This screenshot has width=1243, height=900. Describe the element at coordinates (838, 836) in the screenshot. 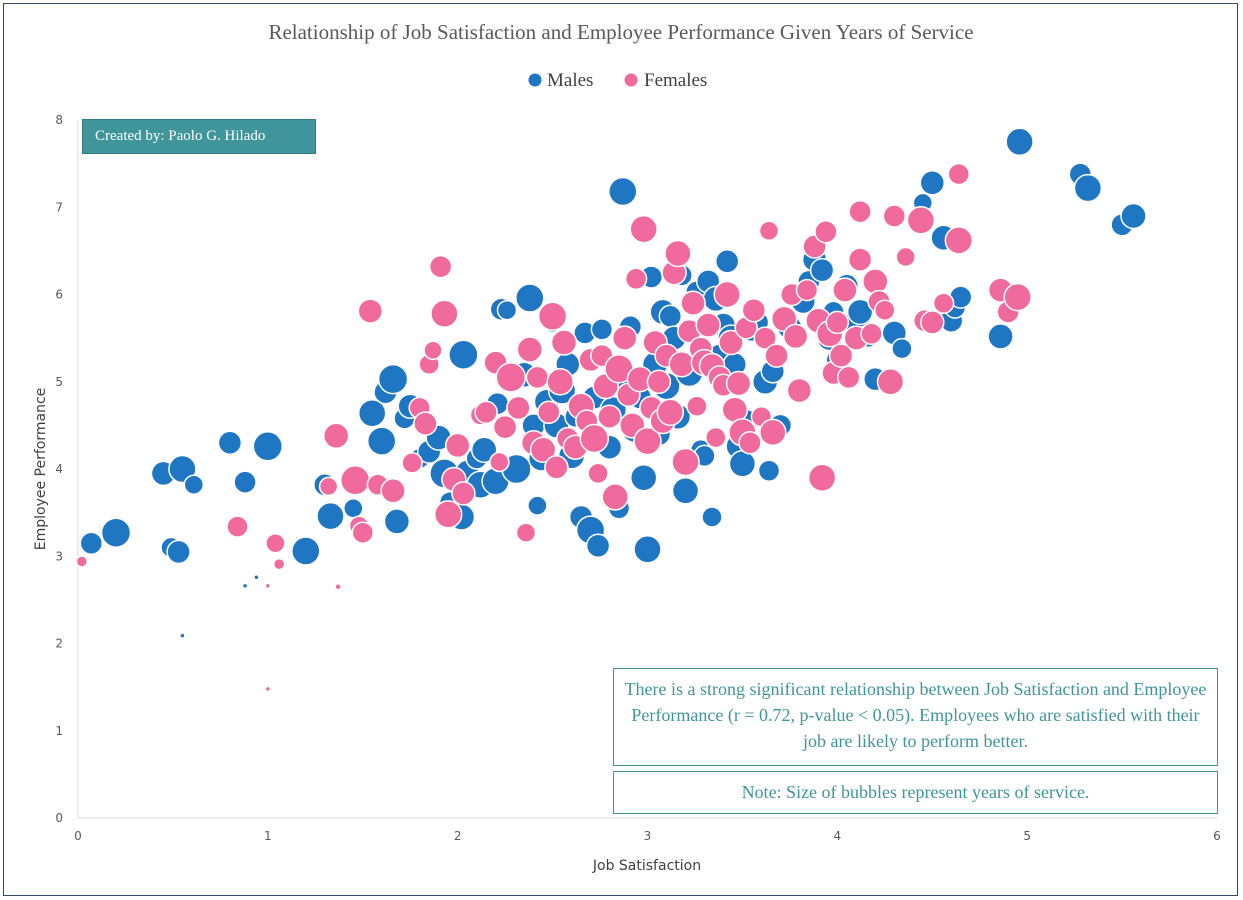

I see `x-tick-label: 4` at that location.